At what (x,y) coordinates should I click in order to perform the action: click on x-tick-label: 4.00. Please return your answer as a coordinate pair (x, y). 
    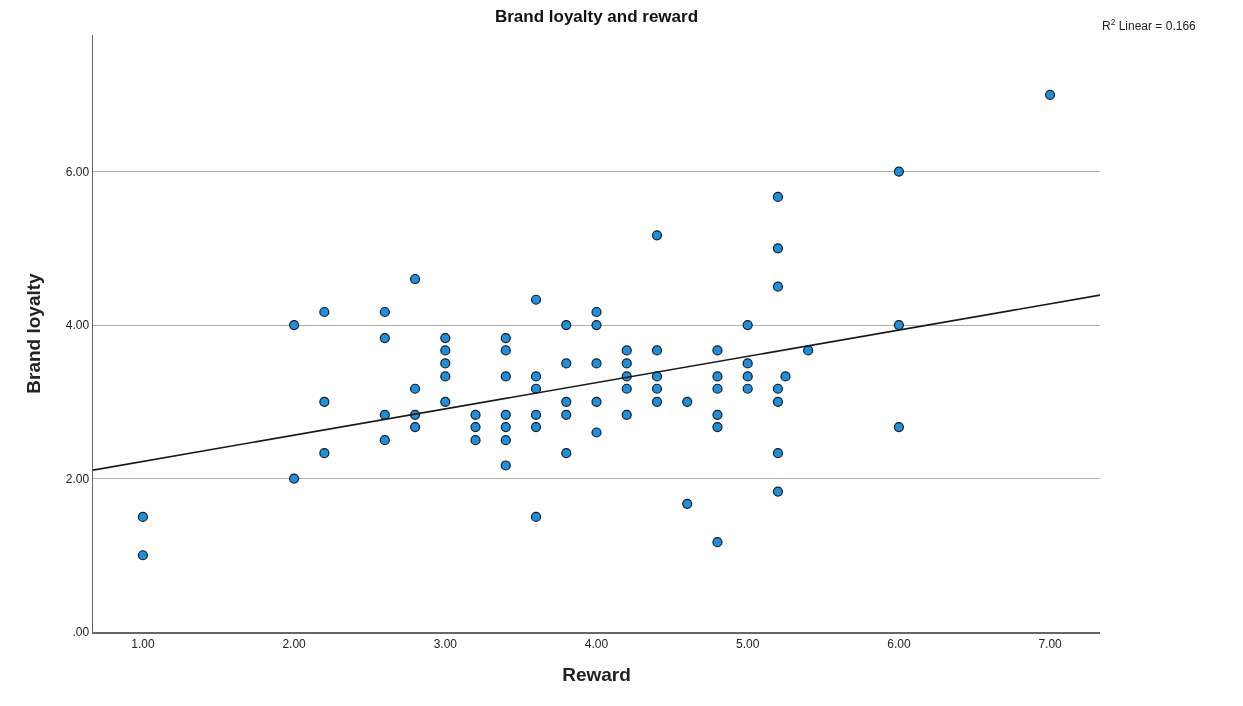
    Looking at the image, I should click on (596, 643).